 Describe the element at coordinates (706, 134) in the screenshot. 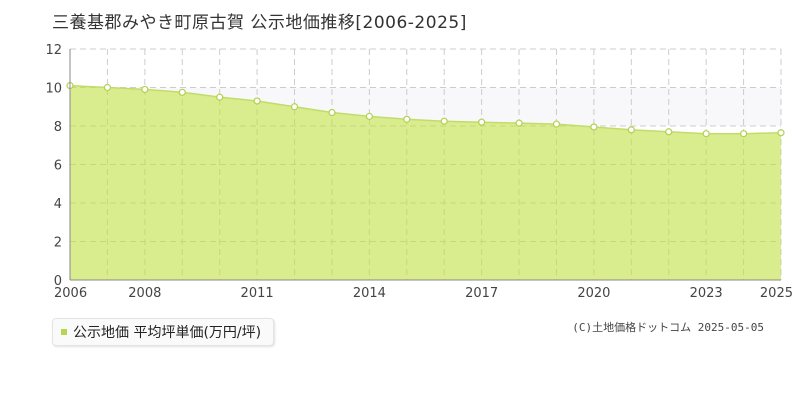

I see `data-point-2023` at that location.